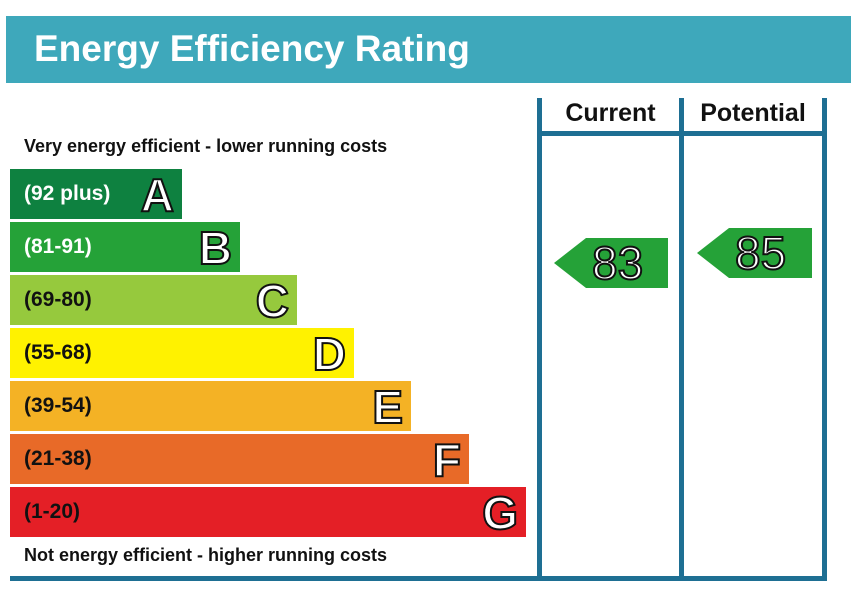 This screenshot has height=601, width=853. Describe the element at coordinates (58, 299) in the screenshot. I see `band-range-label: (69-80)` at that location.